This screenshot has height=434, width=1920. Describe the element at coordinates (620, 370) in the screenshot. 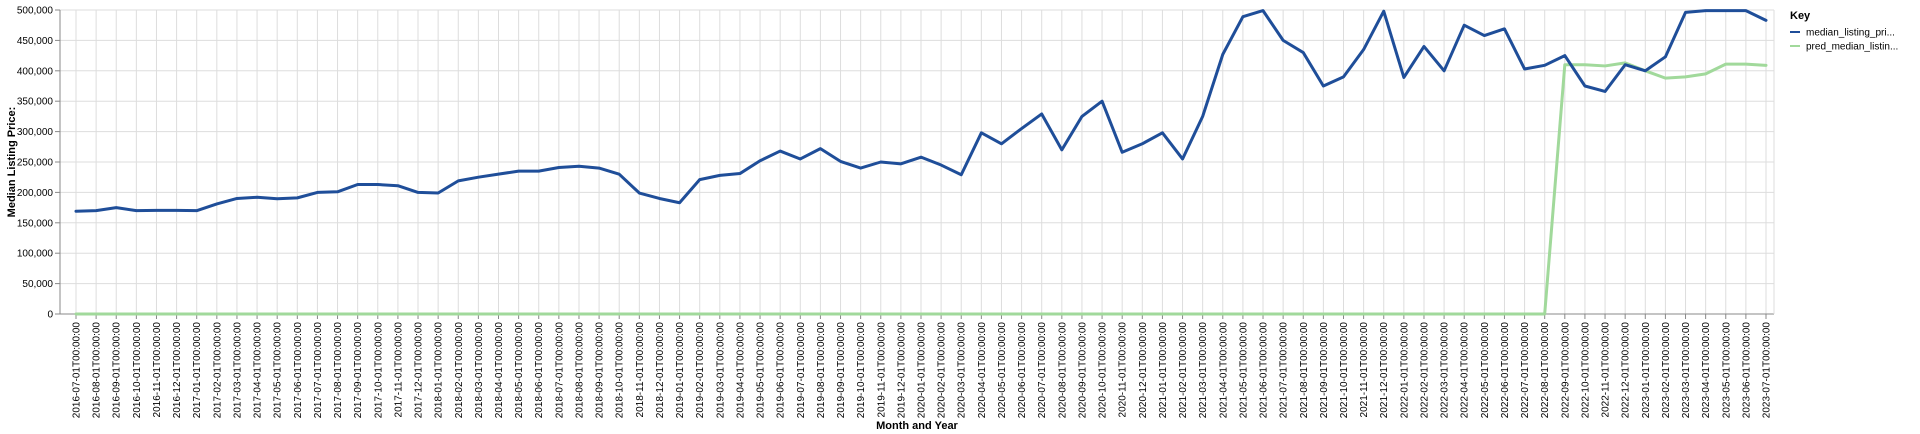

I see `x-tick-label: 2018-10-01T00:00:00` at that location.